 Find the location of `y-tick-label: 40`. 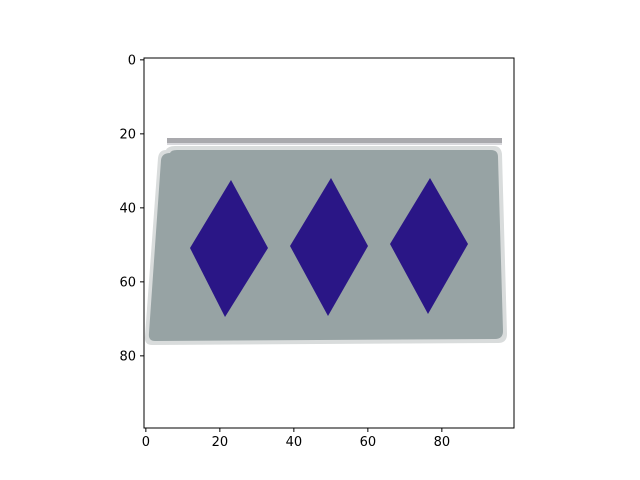

y-tick-label: 40 is located at coordinates (127, 208).